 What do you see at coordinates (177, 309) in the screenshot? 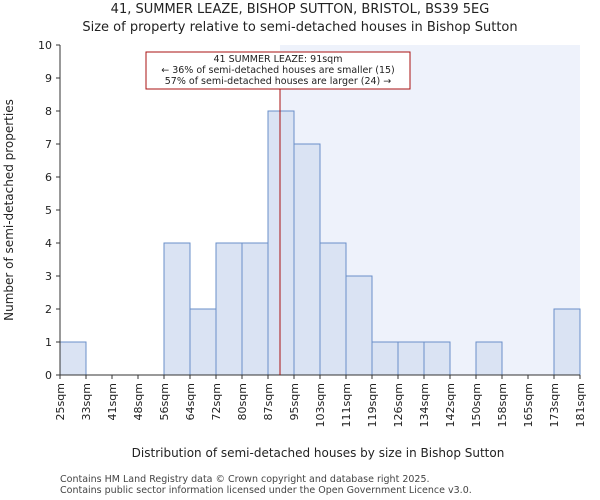
I see `bar-56sqm` at bounding box center [177, 309].